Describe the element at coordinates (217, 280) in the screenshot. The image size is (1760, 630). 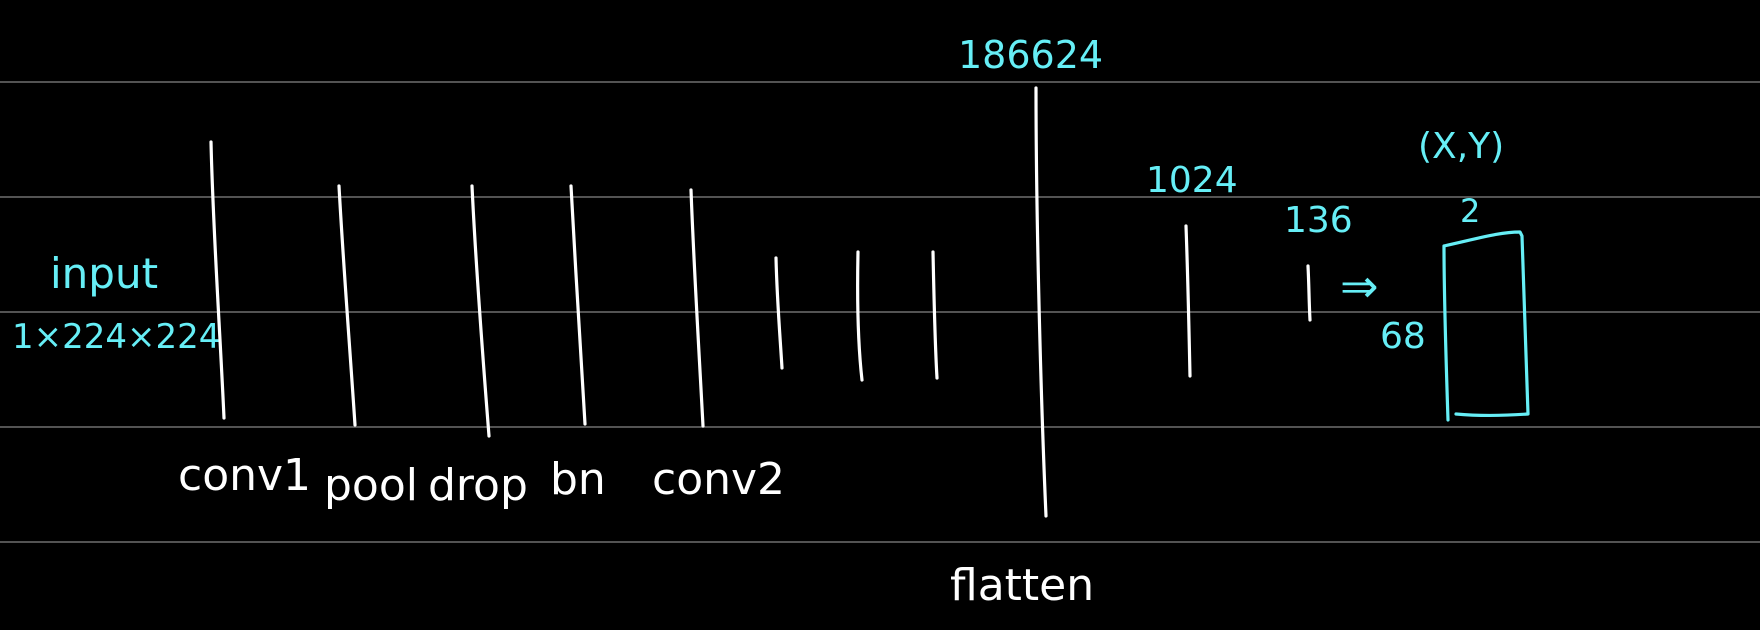
I see `conv1-layer-line` at that location.